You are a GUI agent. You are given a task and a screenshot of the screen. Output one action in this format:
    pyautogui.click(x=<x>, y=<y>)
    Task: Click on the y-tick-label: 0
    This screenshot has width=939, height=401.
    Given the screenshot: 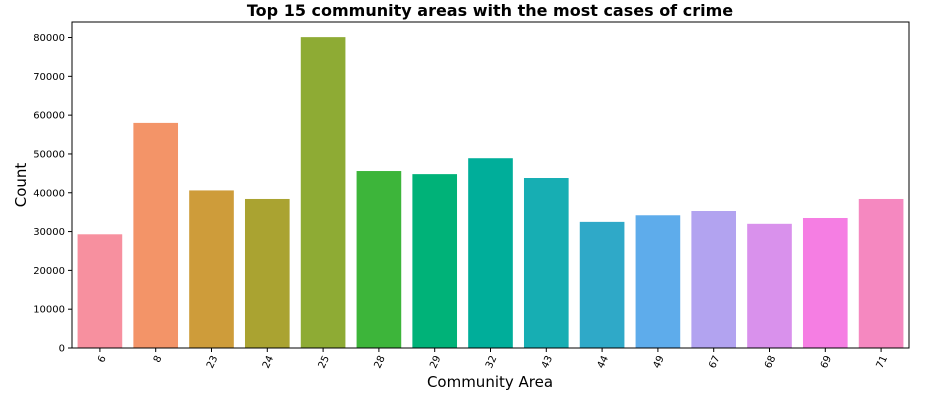 What is the action you would take?
    pyautogui.click(x=62, y=349)
    